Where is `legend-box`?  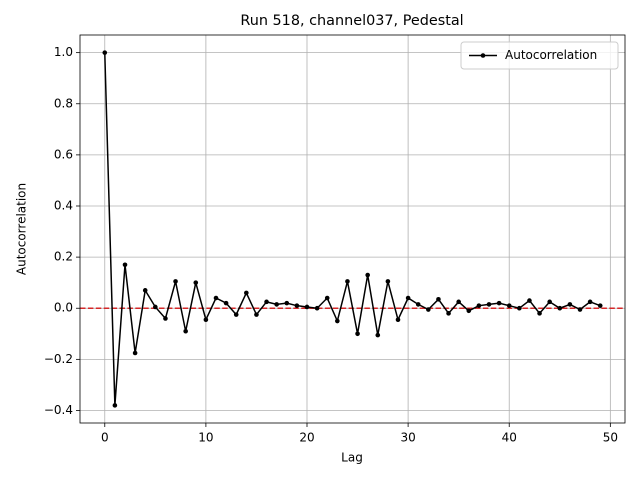 legend-box is located at coordinates (539, 55).